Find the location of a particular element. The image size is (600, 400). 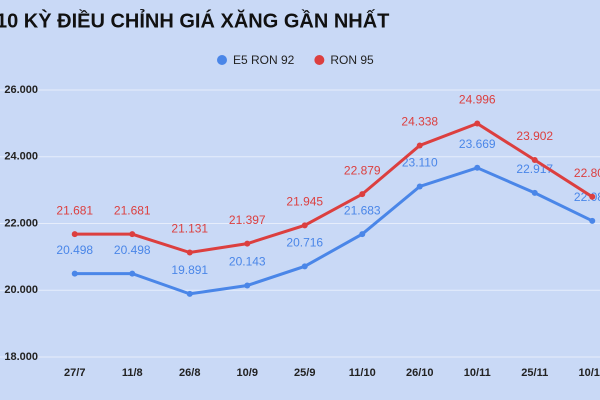

y-tick-label: 18.000 is located at coordinates (21, 357).